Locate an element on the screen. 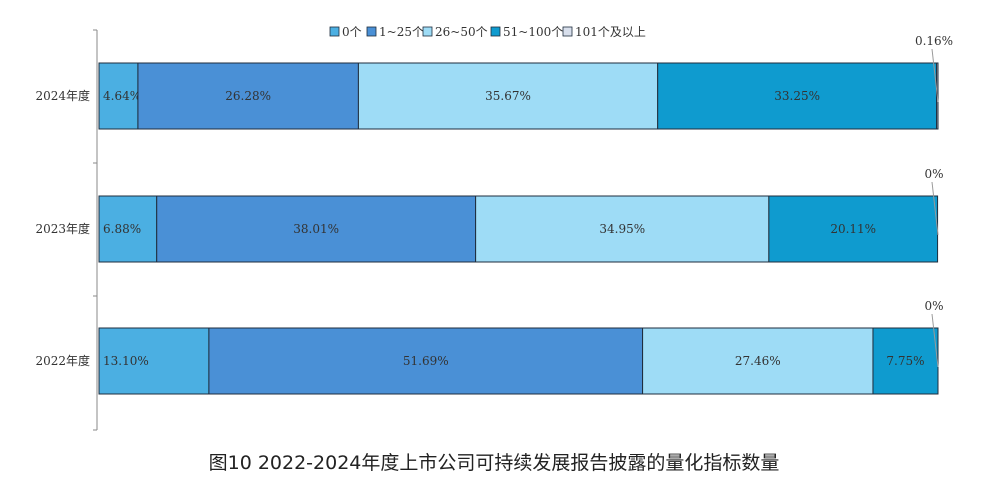  legend-label: 0个 is located at coordinates (352, 32).